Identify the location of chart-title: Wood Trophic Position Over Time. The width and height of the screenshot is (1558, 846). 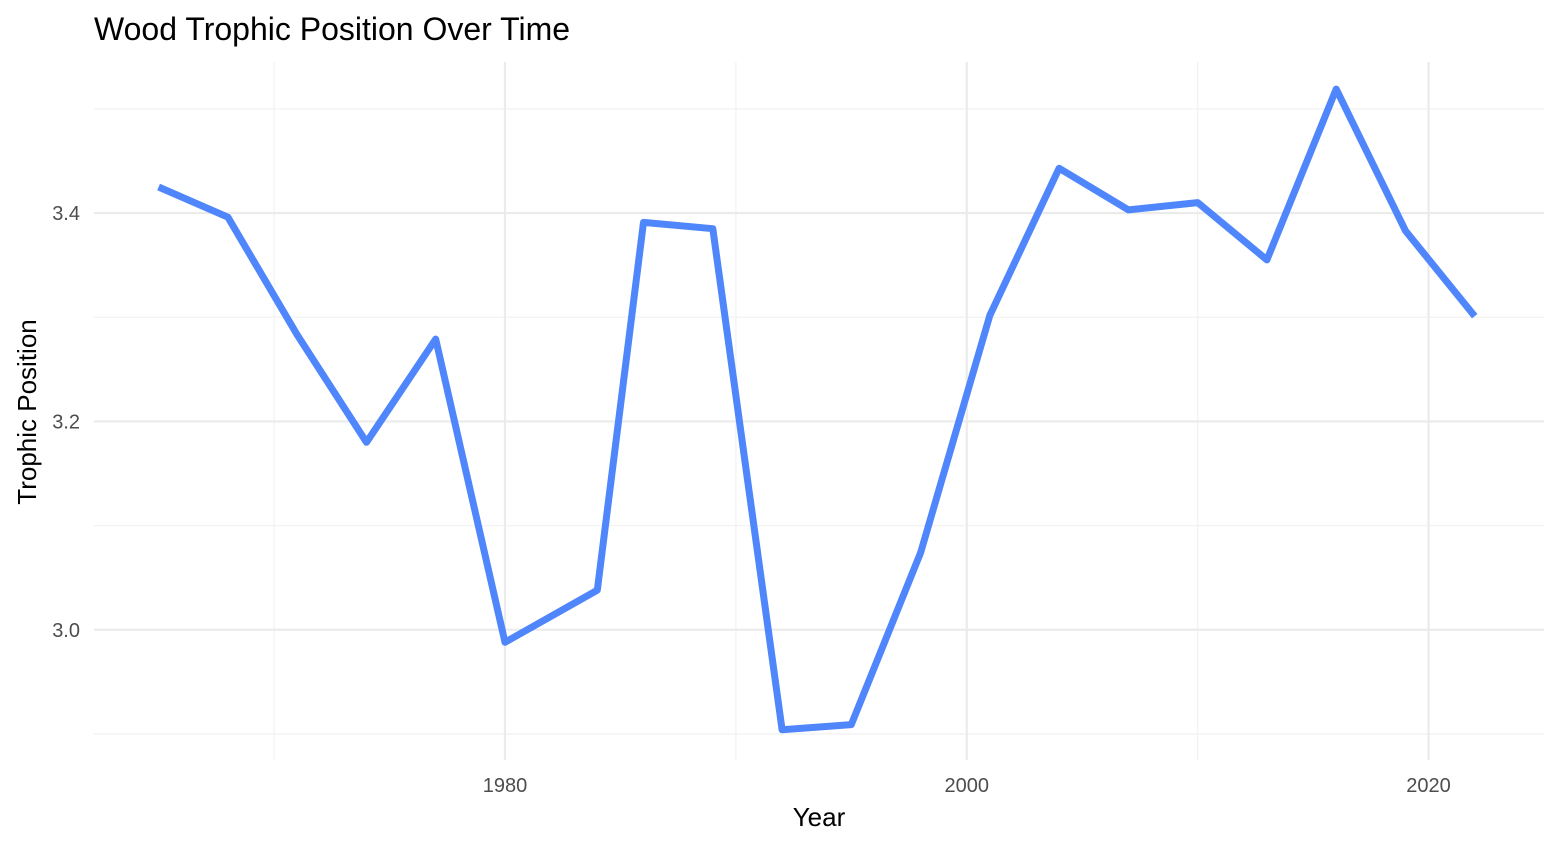
(332, 29).